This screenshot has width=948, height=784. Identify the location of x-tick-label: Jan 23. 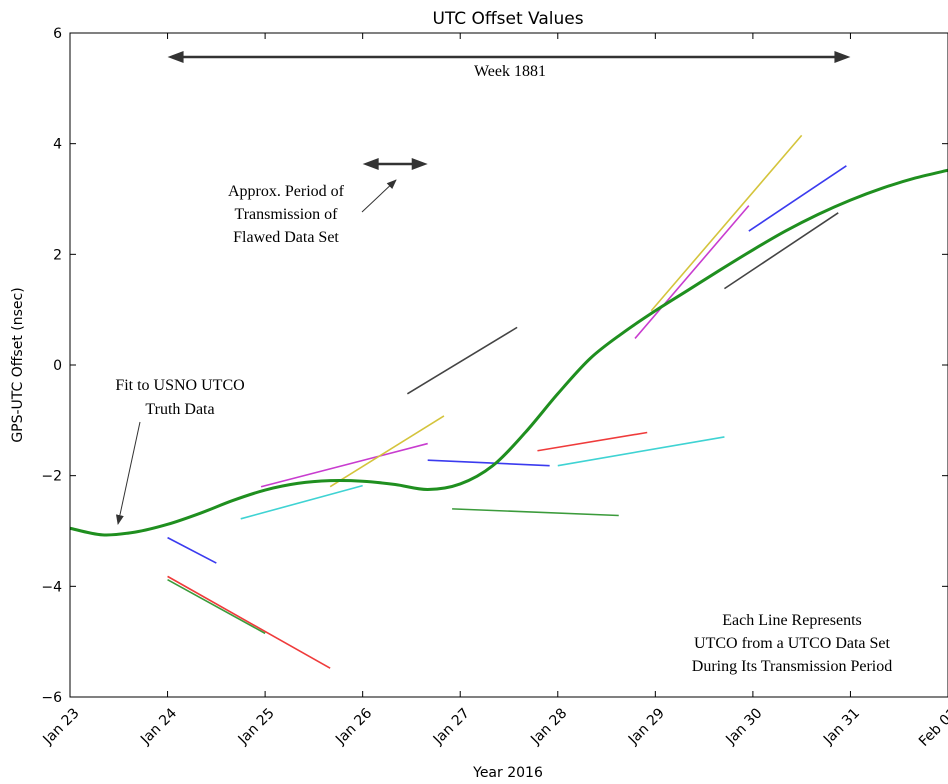
(61, 726).